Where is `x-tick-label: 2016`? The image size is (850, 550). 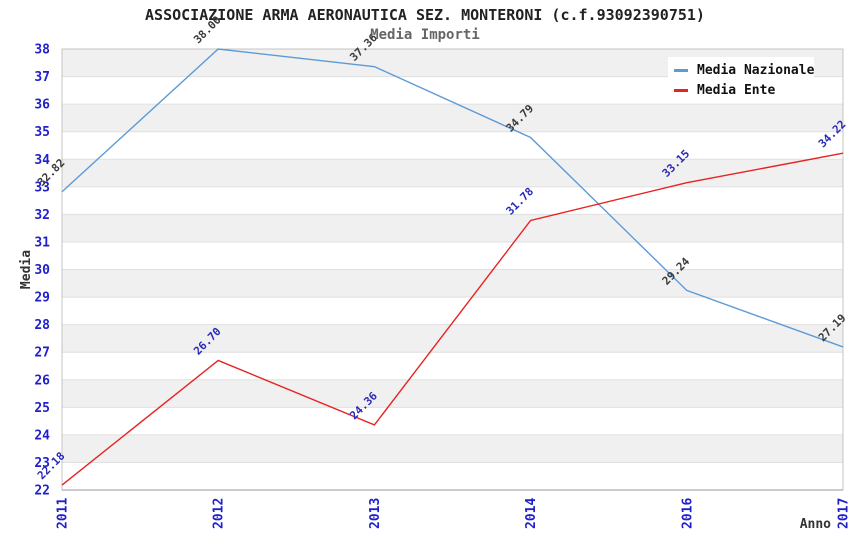
x-tick-label: 2016 is located at coordinates (687, 513).